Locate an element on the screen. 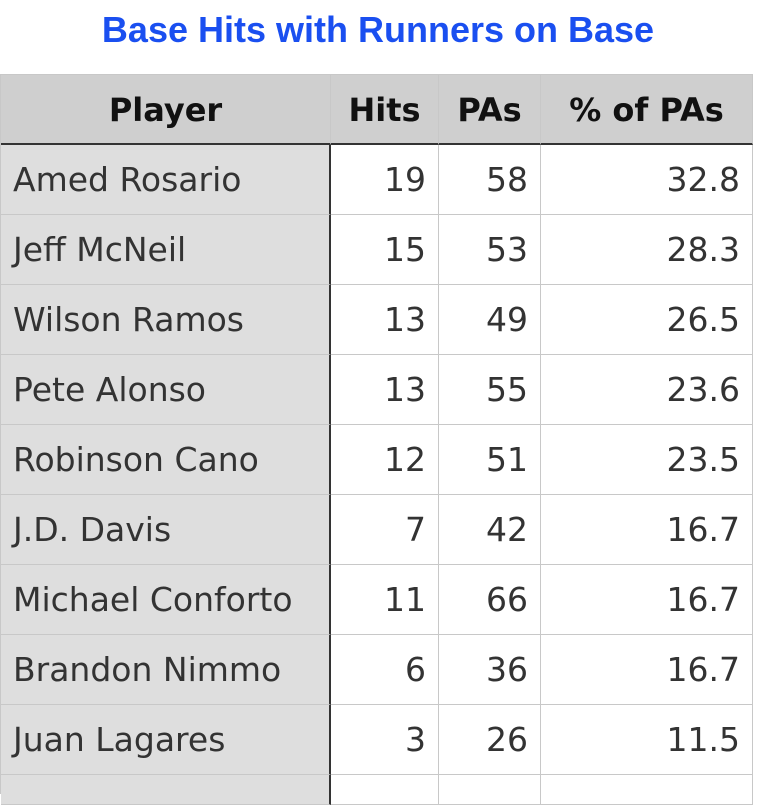 The image size is (764, 805). column-header: Hits is located at coordinates (385, 110).